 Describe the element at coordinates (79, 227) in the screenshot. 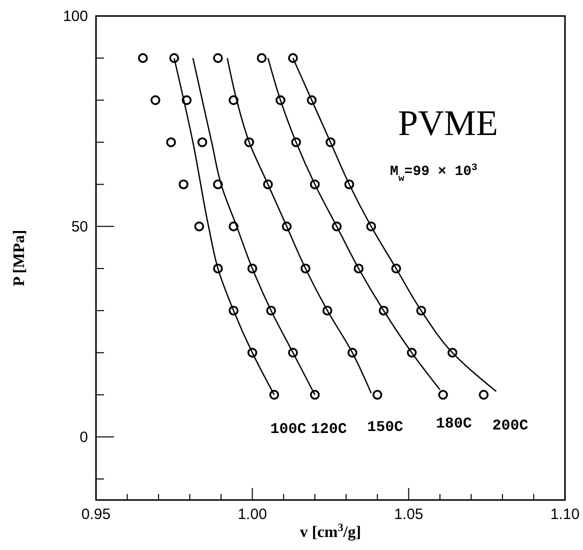

I see `y-tick-label: 50` at that location.